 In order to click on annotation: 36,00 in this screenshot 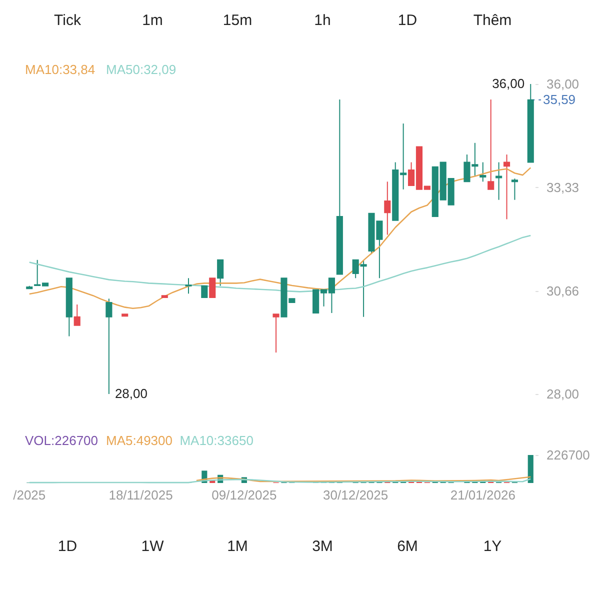, I will do `click(508, 83)`.